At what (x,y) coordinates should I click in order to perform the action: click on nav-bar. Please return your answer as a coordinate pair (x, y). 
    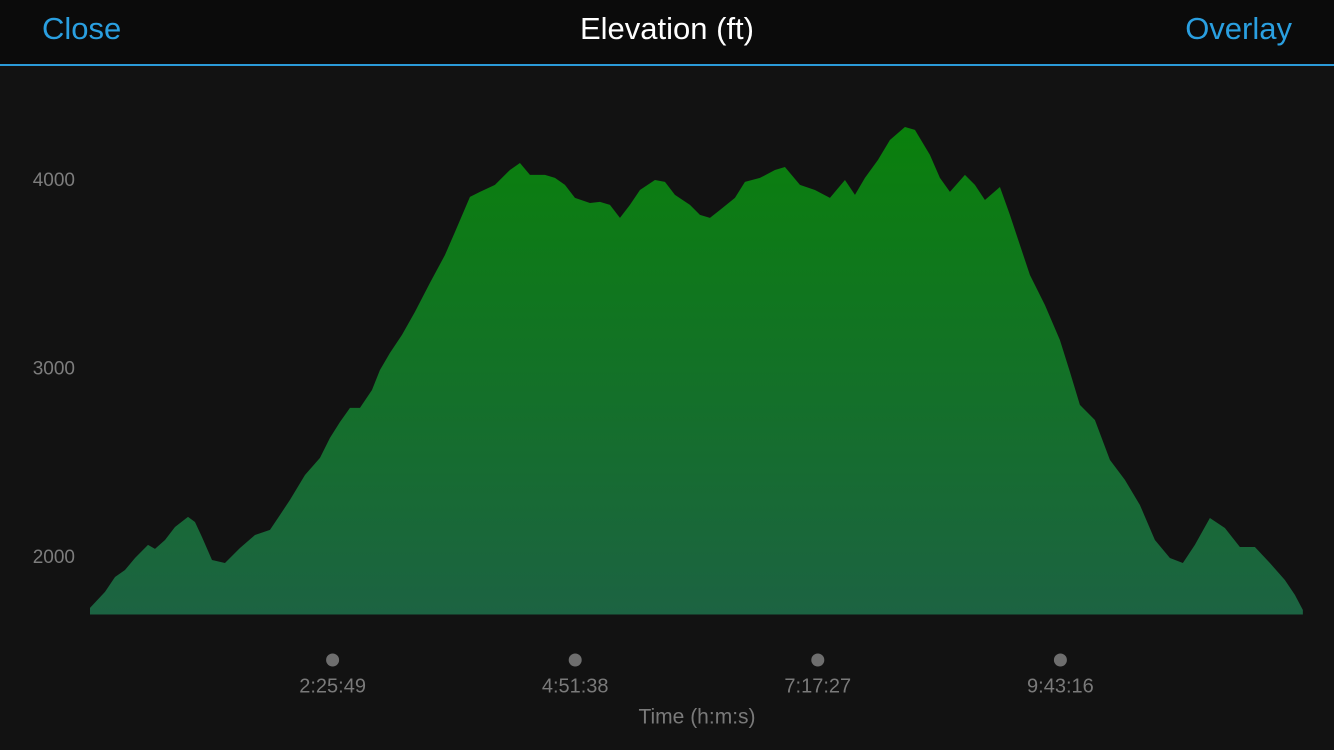
    Looking at the image, I should click on (667, 32).